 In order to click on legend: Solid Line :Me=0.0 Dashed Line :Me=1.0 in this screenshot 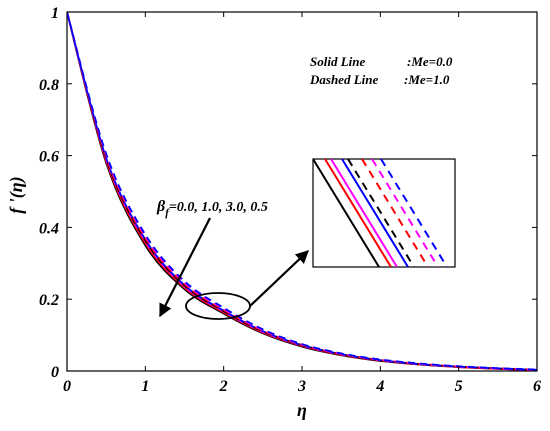, I will do `click(381, 70)`.